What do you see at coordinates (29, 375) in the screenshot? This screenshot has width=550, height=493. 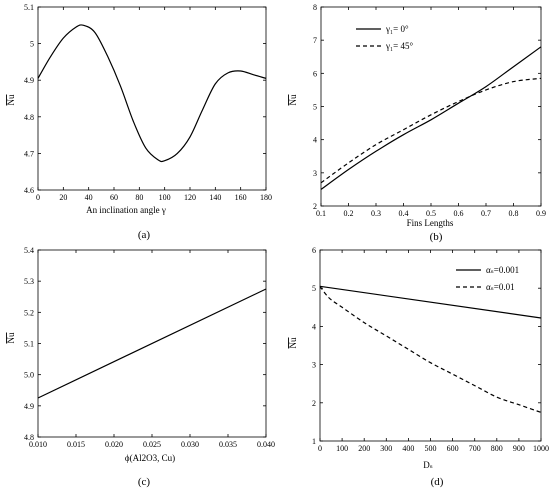 I see `y-tick-label: 5.0` at bounding box center [29, 375].